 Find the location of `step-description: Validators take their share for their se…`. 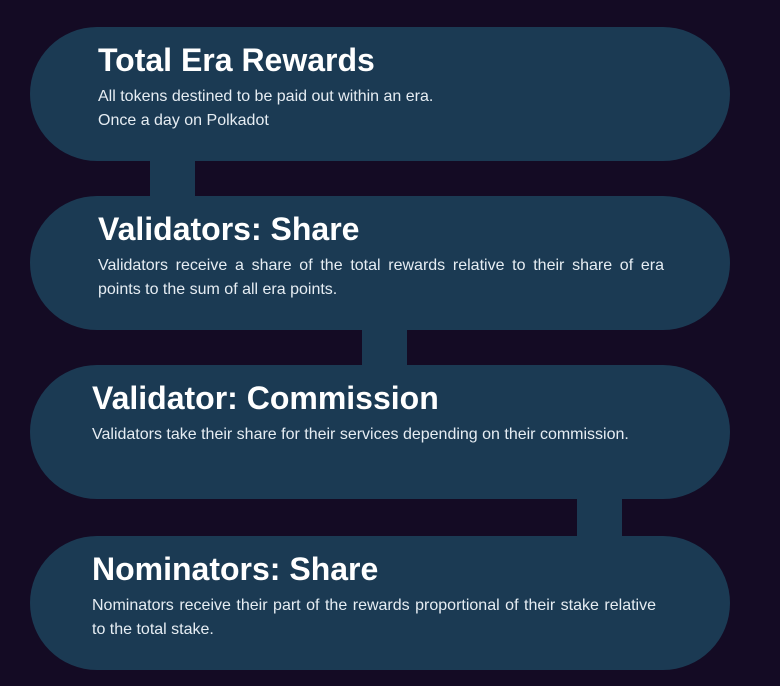

step-description: Validators take their share for their se… is located at coordinates (360, 434).